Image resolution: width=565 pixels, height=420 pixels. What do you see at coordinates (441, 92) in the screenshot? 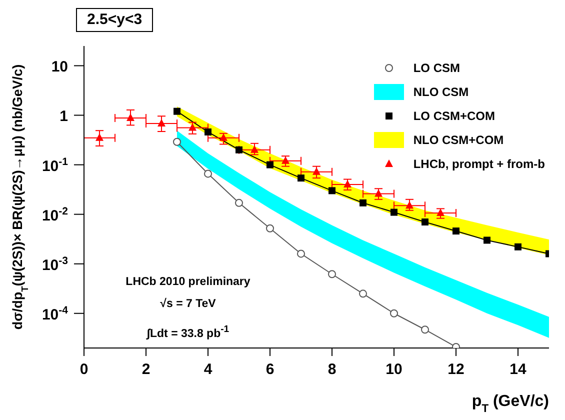
I see `legend-label: NLO CSM` at bounding box center [441, 92].